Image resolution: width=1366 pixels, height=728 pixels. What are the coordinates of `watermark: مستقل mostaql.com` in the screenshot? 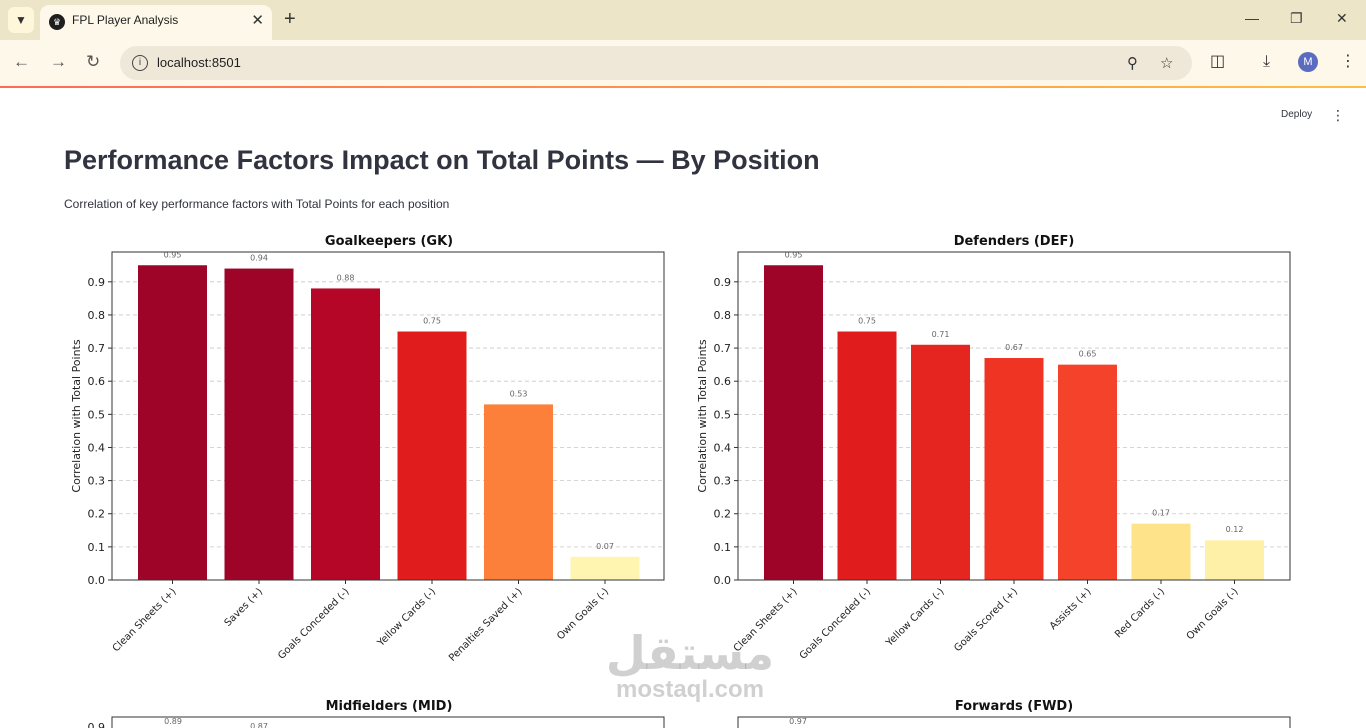 It's located at (690, 665).